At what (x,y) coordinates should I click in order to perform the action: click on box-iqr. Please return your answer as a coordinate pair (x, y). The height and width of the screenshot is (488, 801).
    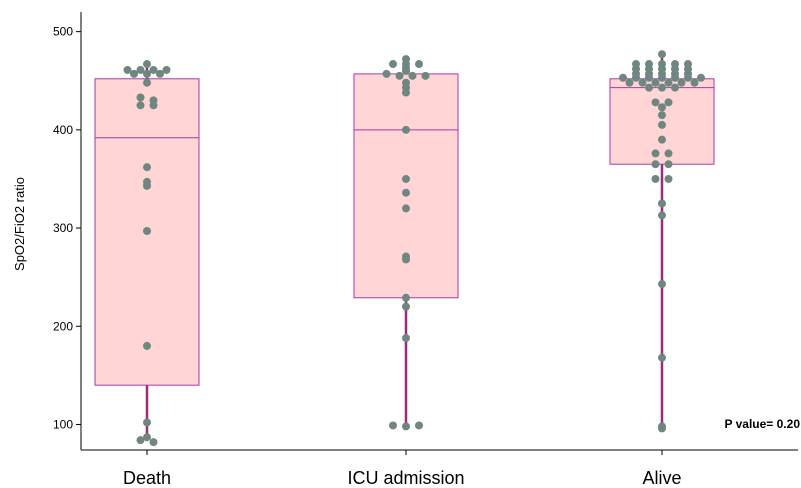
    Looking at the image, I should click on (406, 186).